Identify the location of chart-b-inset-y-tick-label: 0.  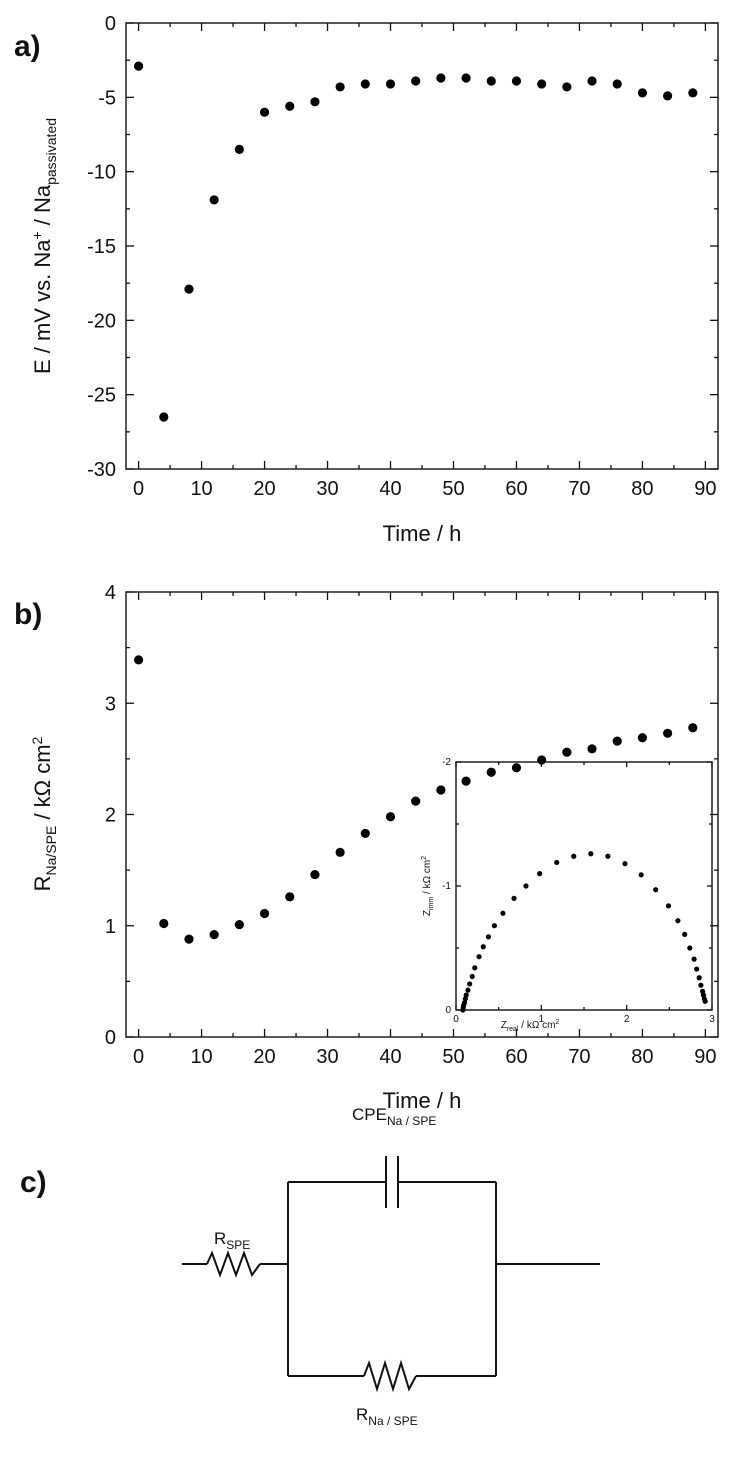
(448, 1010).